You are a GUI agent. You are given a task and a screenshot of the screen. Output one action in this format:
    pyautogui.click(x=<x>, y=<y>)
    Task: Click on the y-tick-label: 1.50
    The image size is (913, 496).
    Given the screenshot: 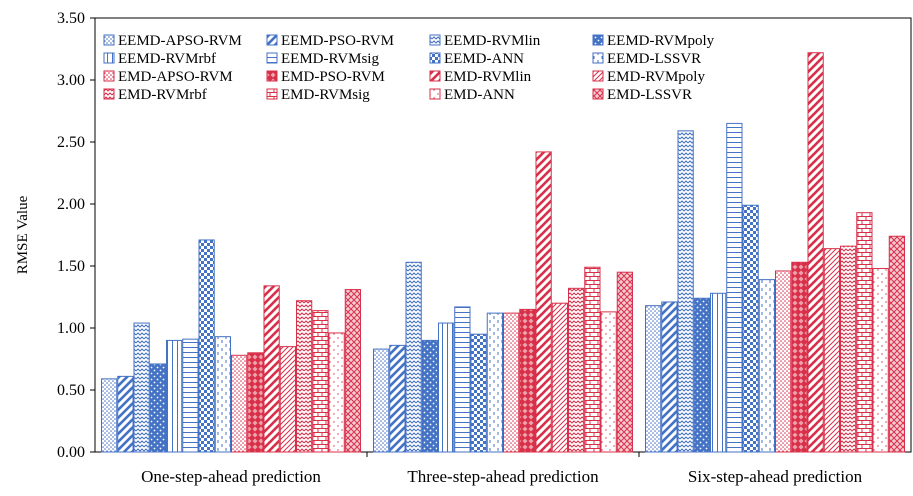 What is the action you would take?
    pyautogui.click(x=71, y=266)
    